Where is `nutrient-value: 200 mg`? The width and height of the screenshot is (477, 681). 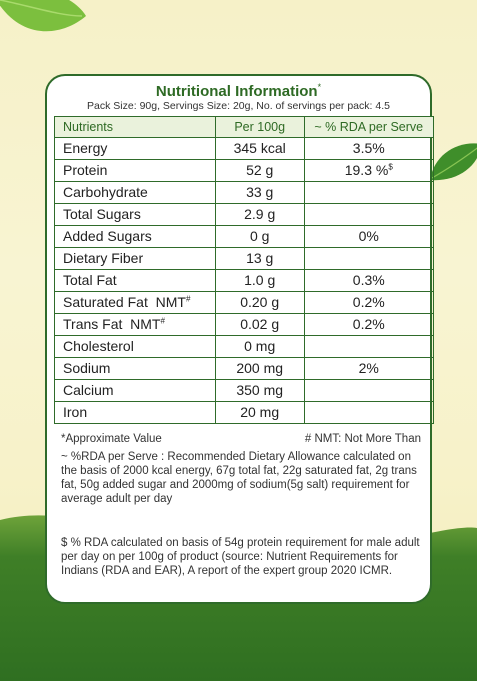 nutrient-value: 200 mg is located at coordinates (259, 368).